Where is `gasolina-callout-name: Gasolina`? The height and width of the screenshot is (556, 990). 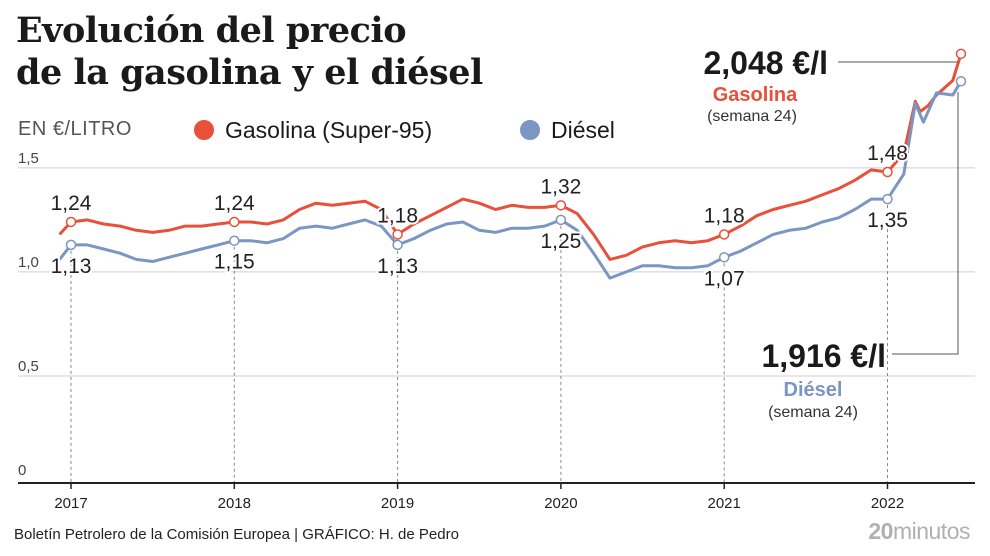
gasolina-callout-name: Gasolina is located at coordinates (755, 95).